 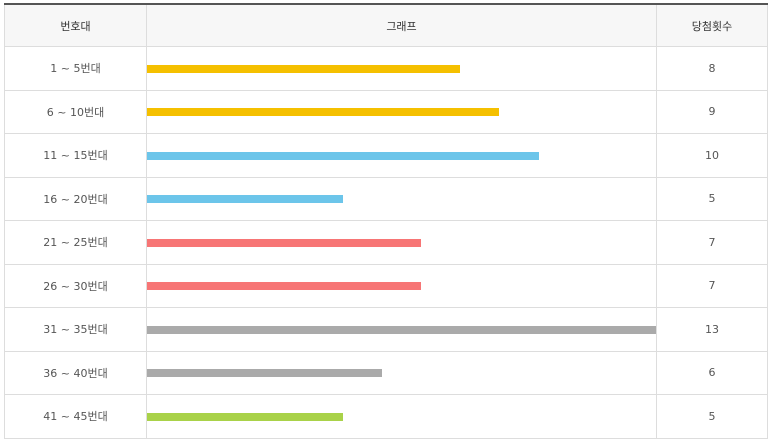 I want to click on count-value: 9, so click(x=712, y=112).